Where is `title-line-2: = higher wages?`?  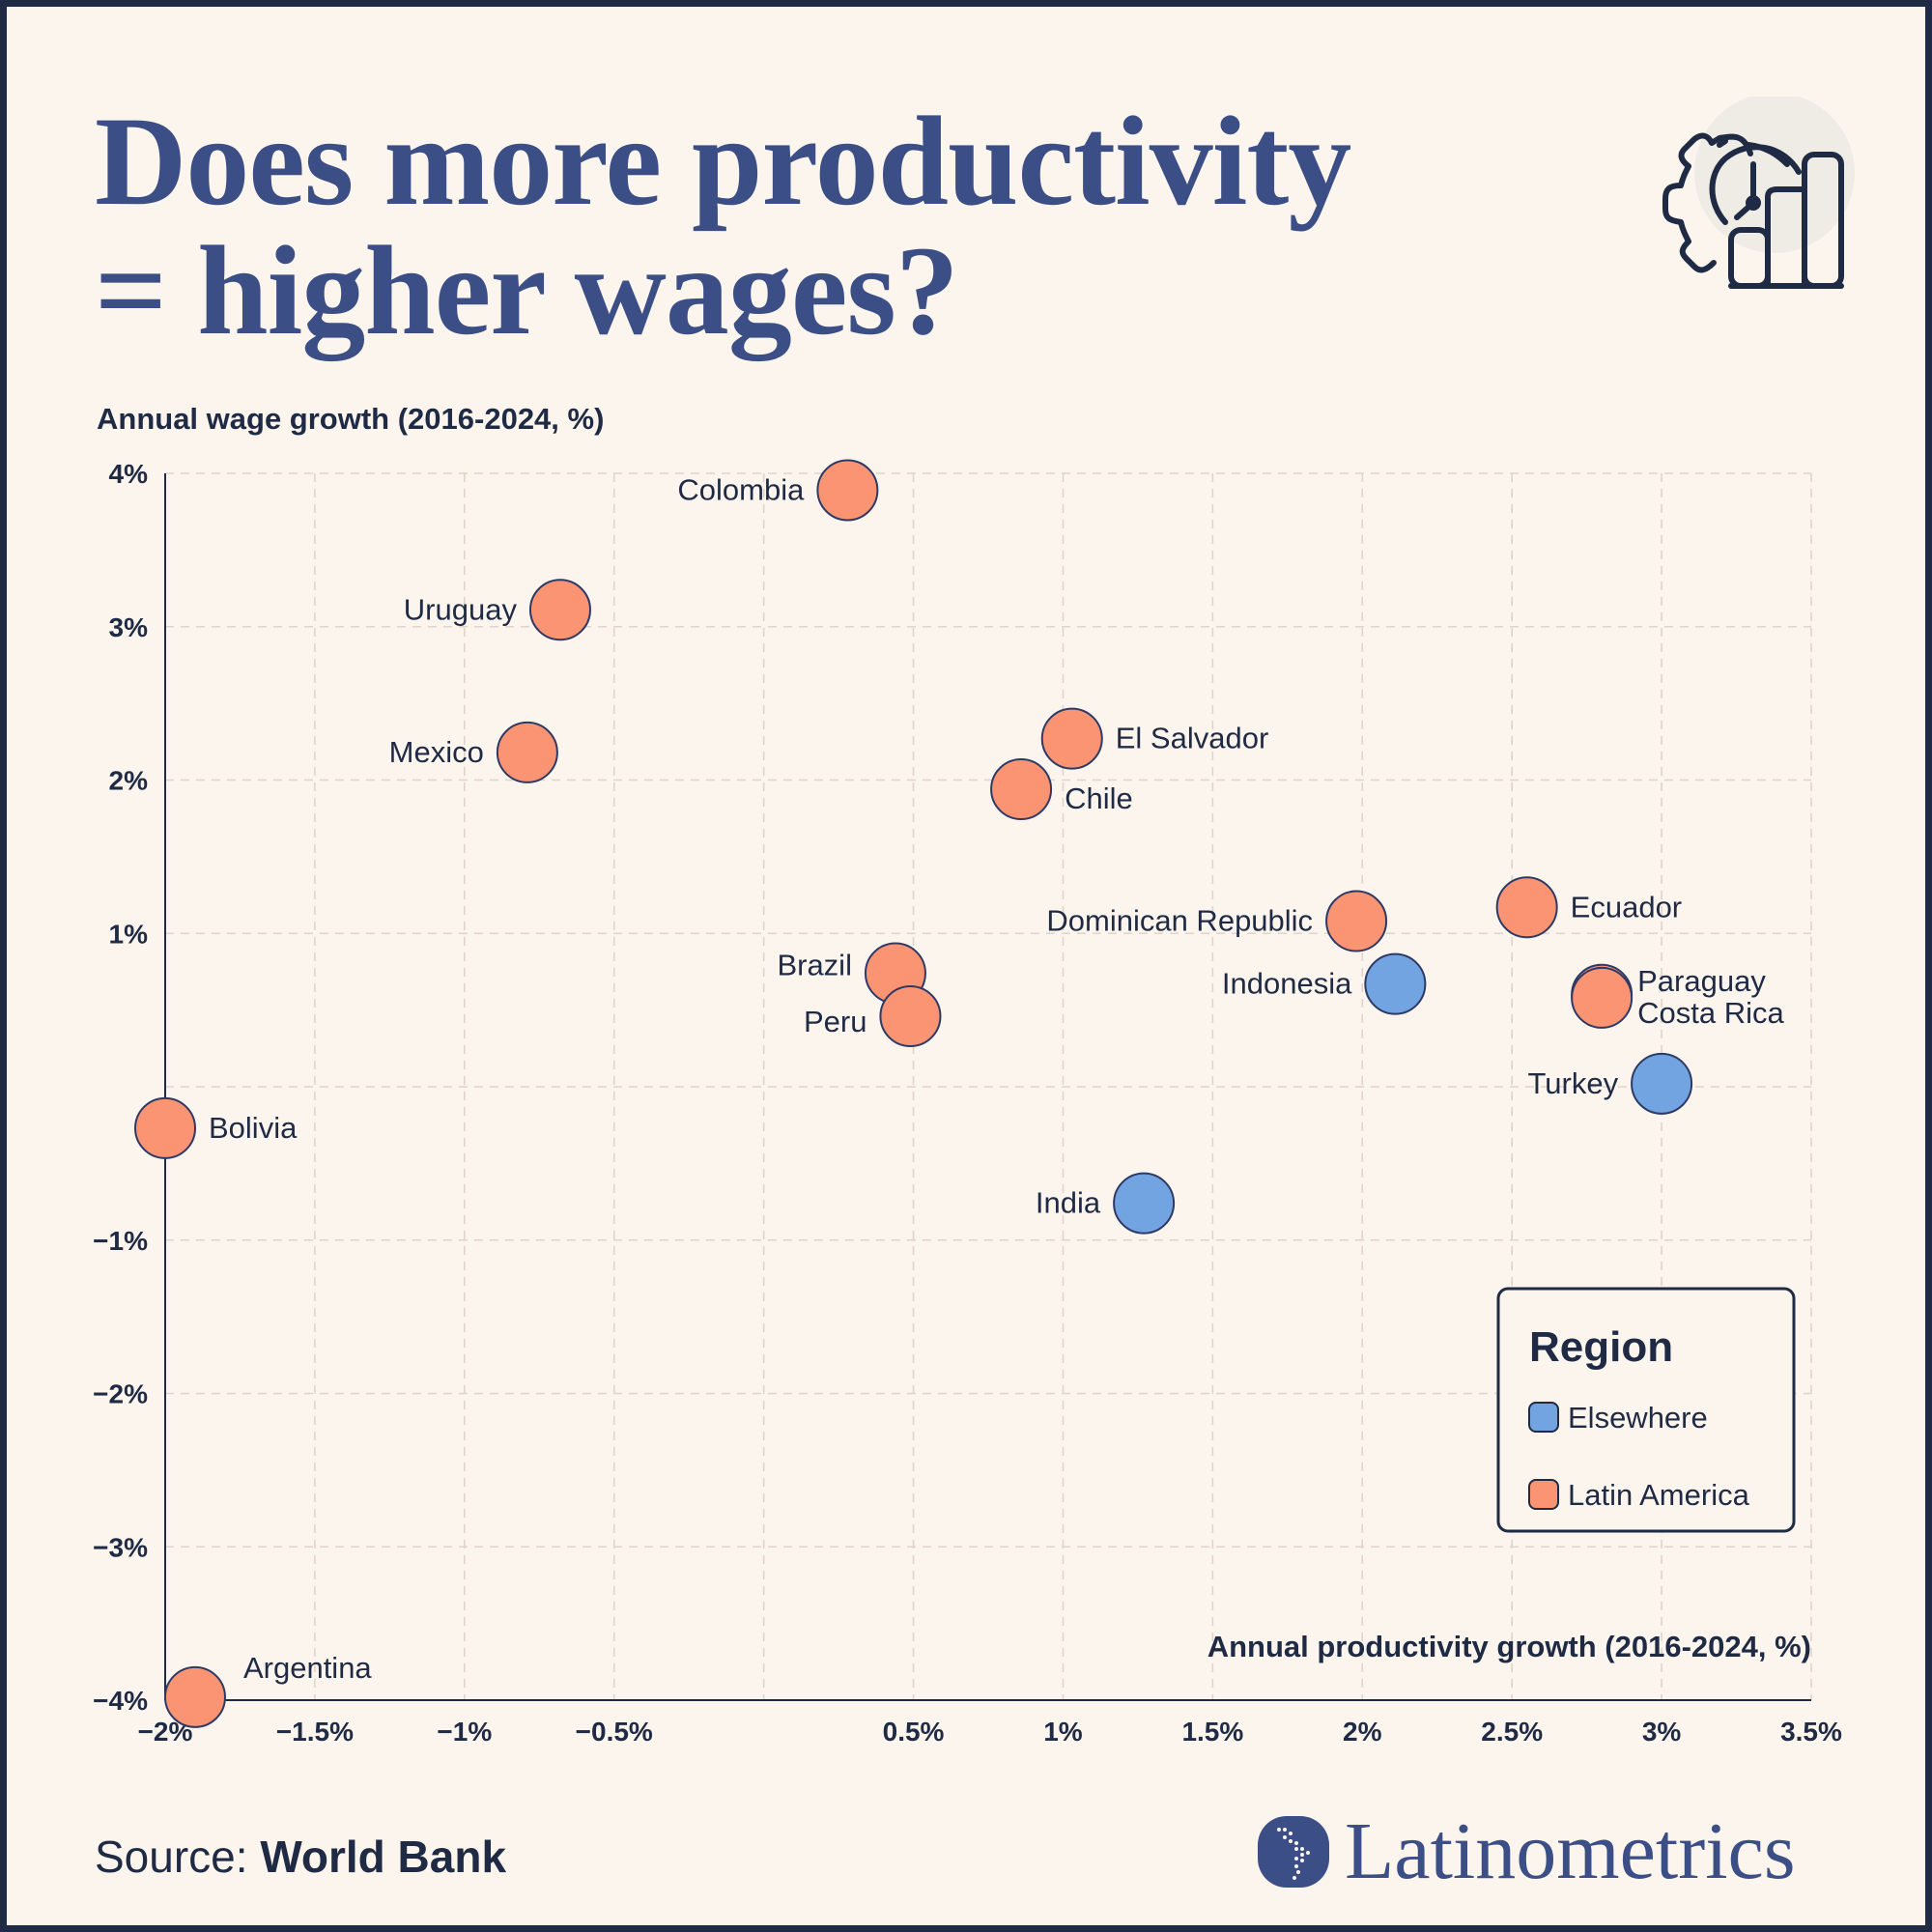
title-line-2: = higher wages? is located at coordinates (527, 290).